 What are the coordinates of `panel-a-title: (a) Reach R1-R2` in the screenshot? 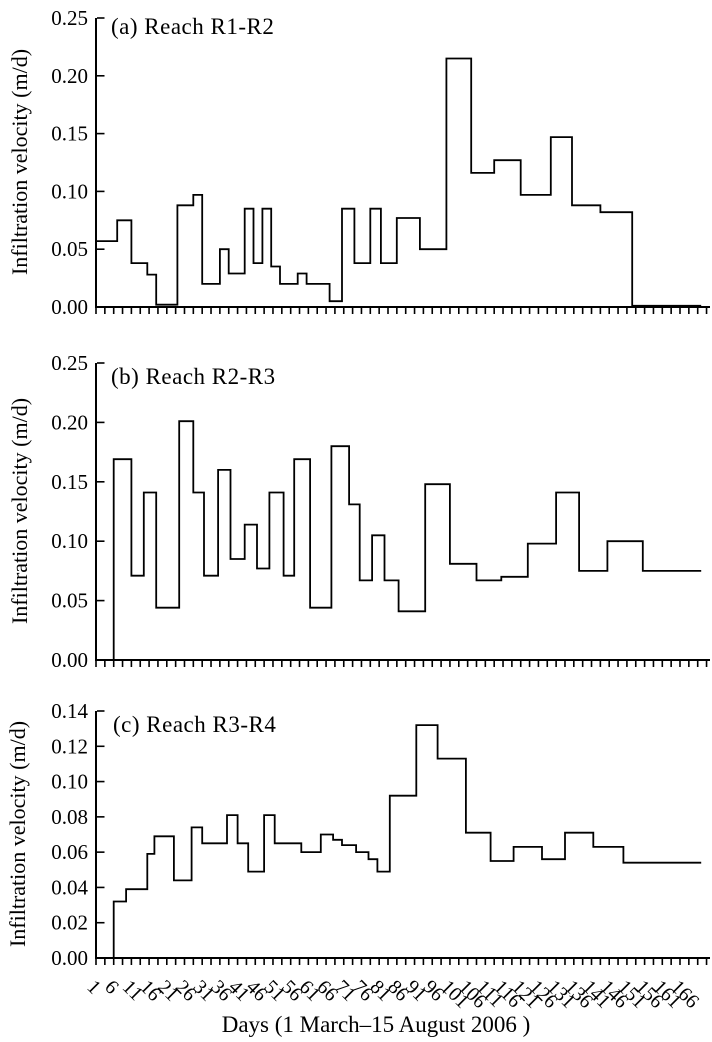 It's located at (193, 26).